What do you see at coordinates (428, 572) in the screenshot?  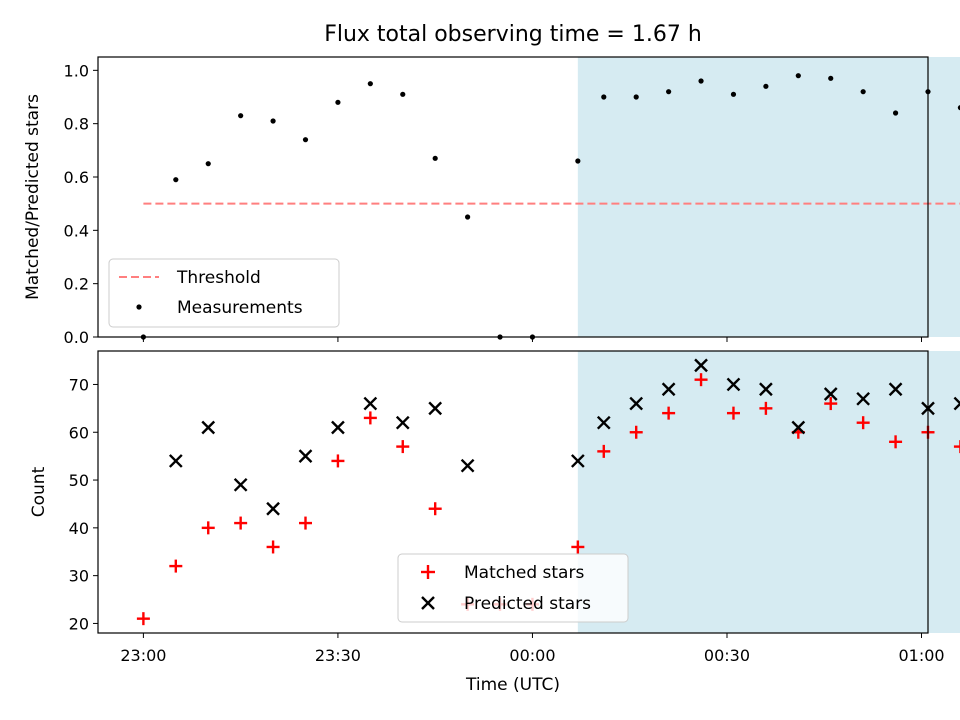 I see `legend-matched-swatch` at bounding box center [428, 572].